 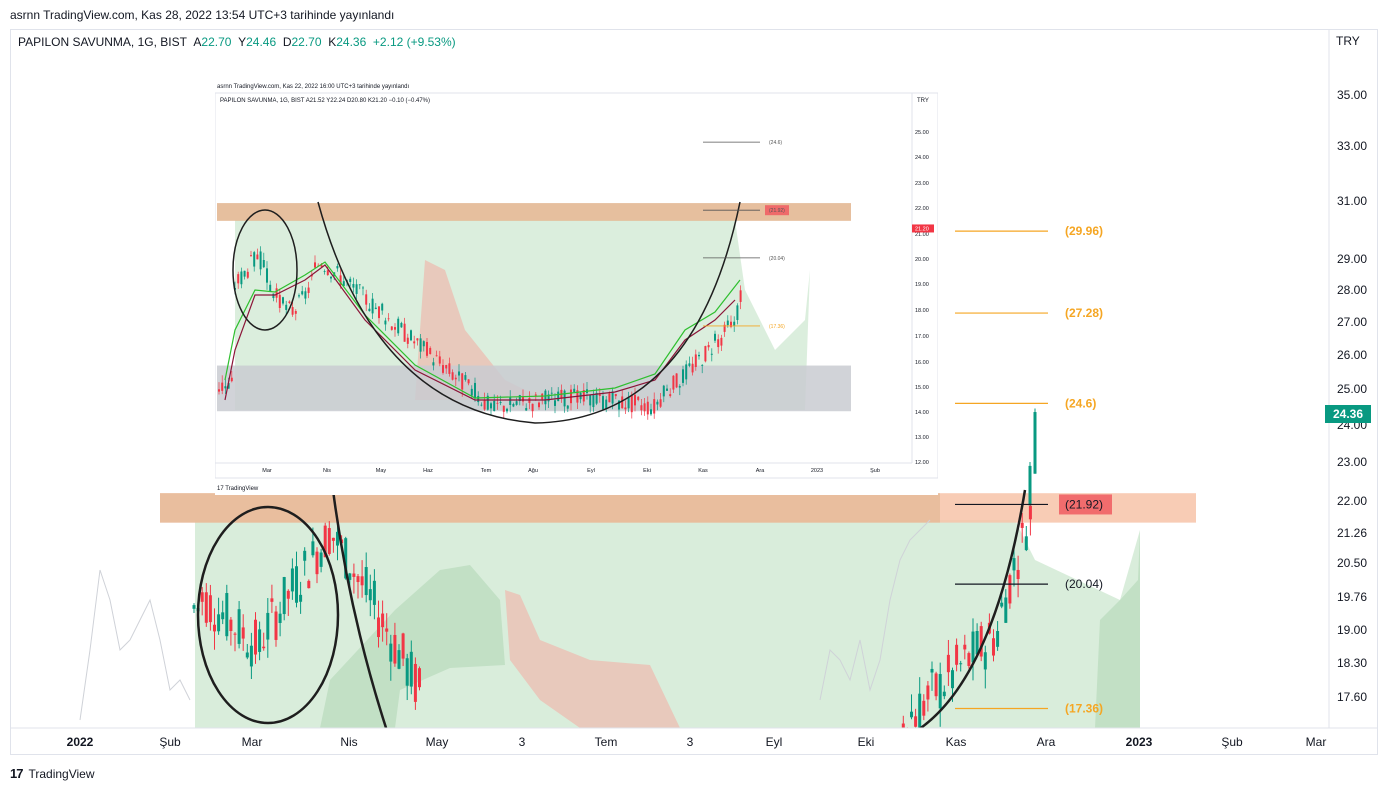 I want to click on price-tick-label: 28.00, so click(x=1352, y=290).